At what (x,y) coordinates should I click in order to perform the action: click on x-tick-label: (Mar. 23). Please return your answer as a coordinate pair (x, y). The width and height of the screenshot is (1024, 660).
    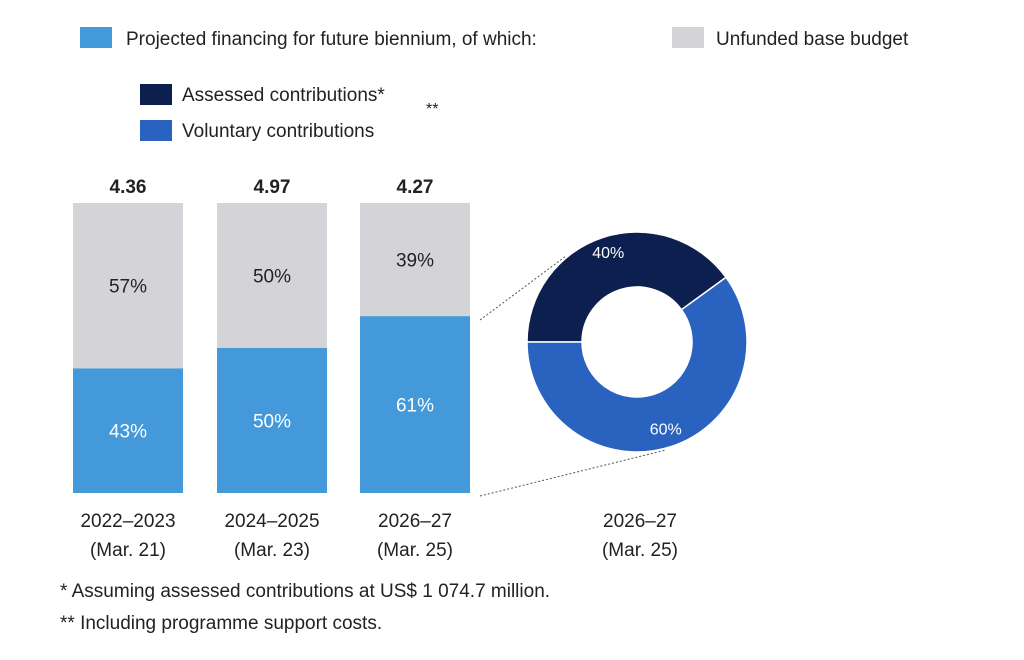
    Looking at the image, I should click on (272, 550).